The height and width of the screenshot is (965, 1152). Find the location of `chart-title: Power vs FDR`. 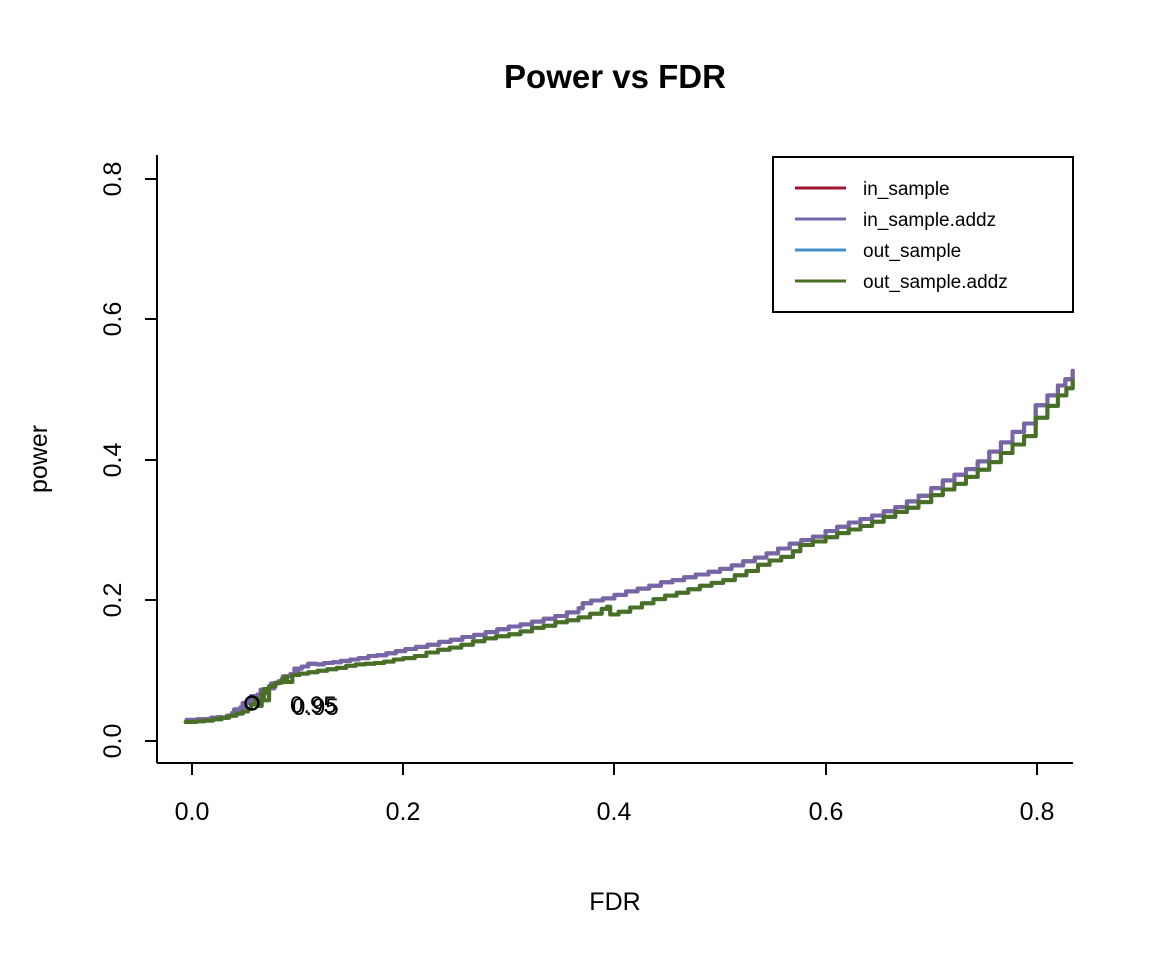

chart-title: Power vs FDR is located at coordinates (615, 76).